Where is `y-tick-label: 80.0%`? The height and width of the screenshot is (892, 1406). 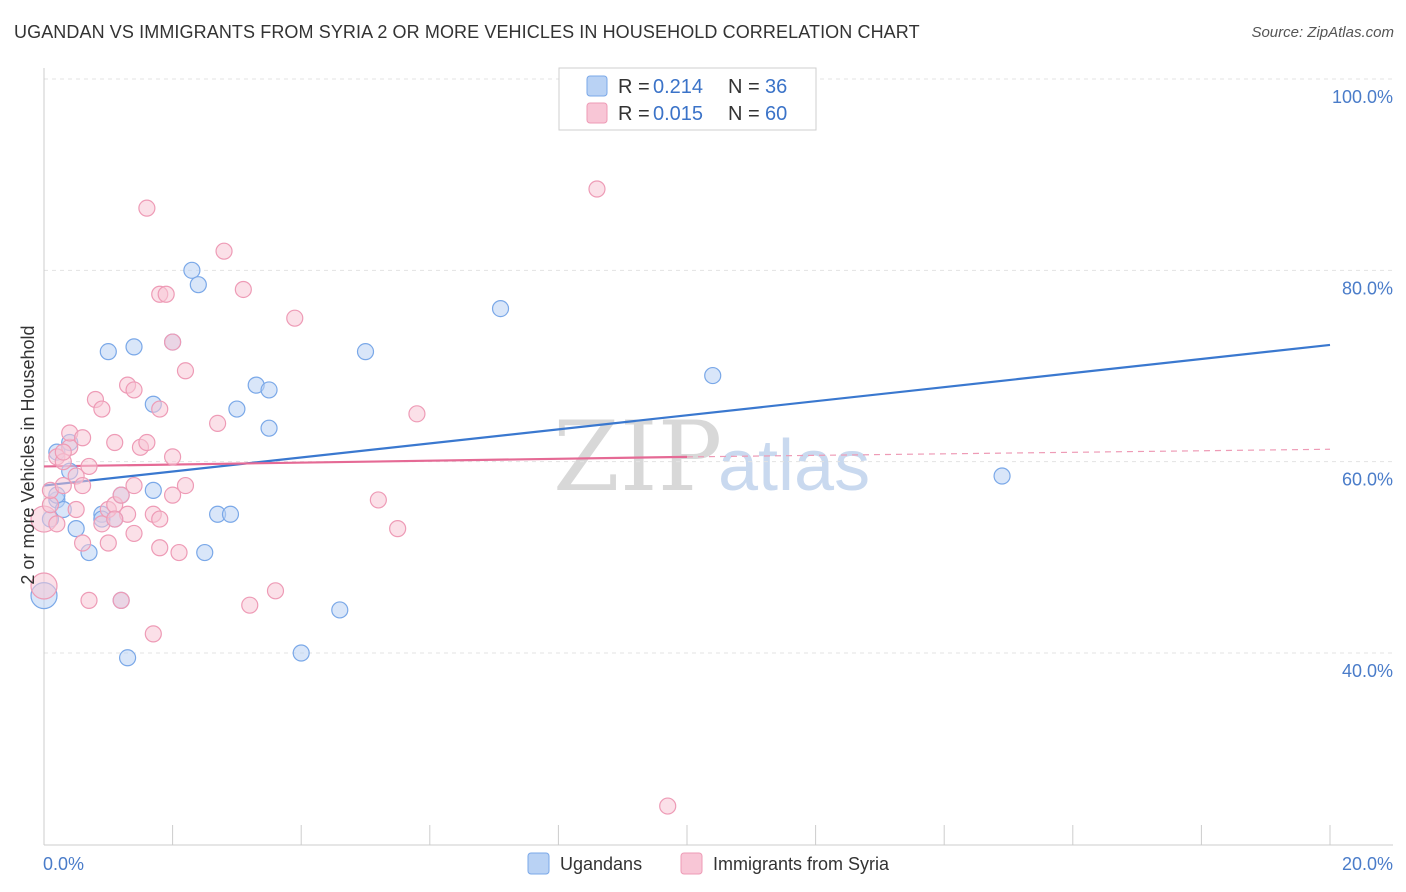
y-tick-label: 80.0% is located at coordinates (1367, 288).